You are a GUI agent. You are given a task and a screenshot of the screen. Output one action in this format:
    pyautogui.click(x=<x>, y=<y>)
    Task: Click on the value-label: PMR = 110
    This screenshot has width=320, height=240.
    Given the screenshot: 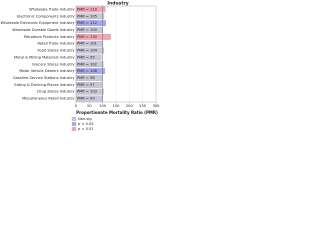 What is the action you would take?
    pyautogui.click(x=87, y=9)
    